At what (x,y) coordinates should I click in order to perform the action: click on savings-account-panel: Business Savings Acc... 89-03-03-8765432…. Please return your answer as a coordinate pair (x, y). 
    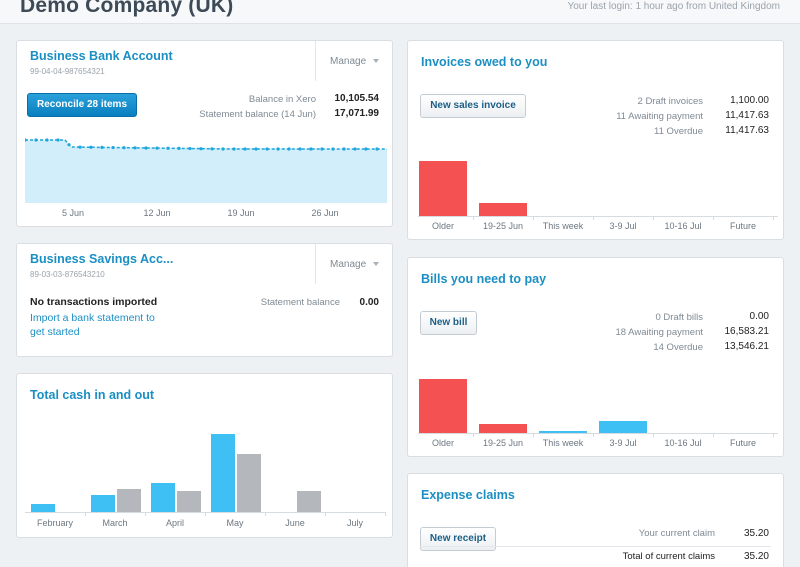
    Looking at the image, I should click on (204, 300).